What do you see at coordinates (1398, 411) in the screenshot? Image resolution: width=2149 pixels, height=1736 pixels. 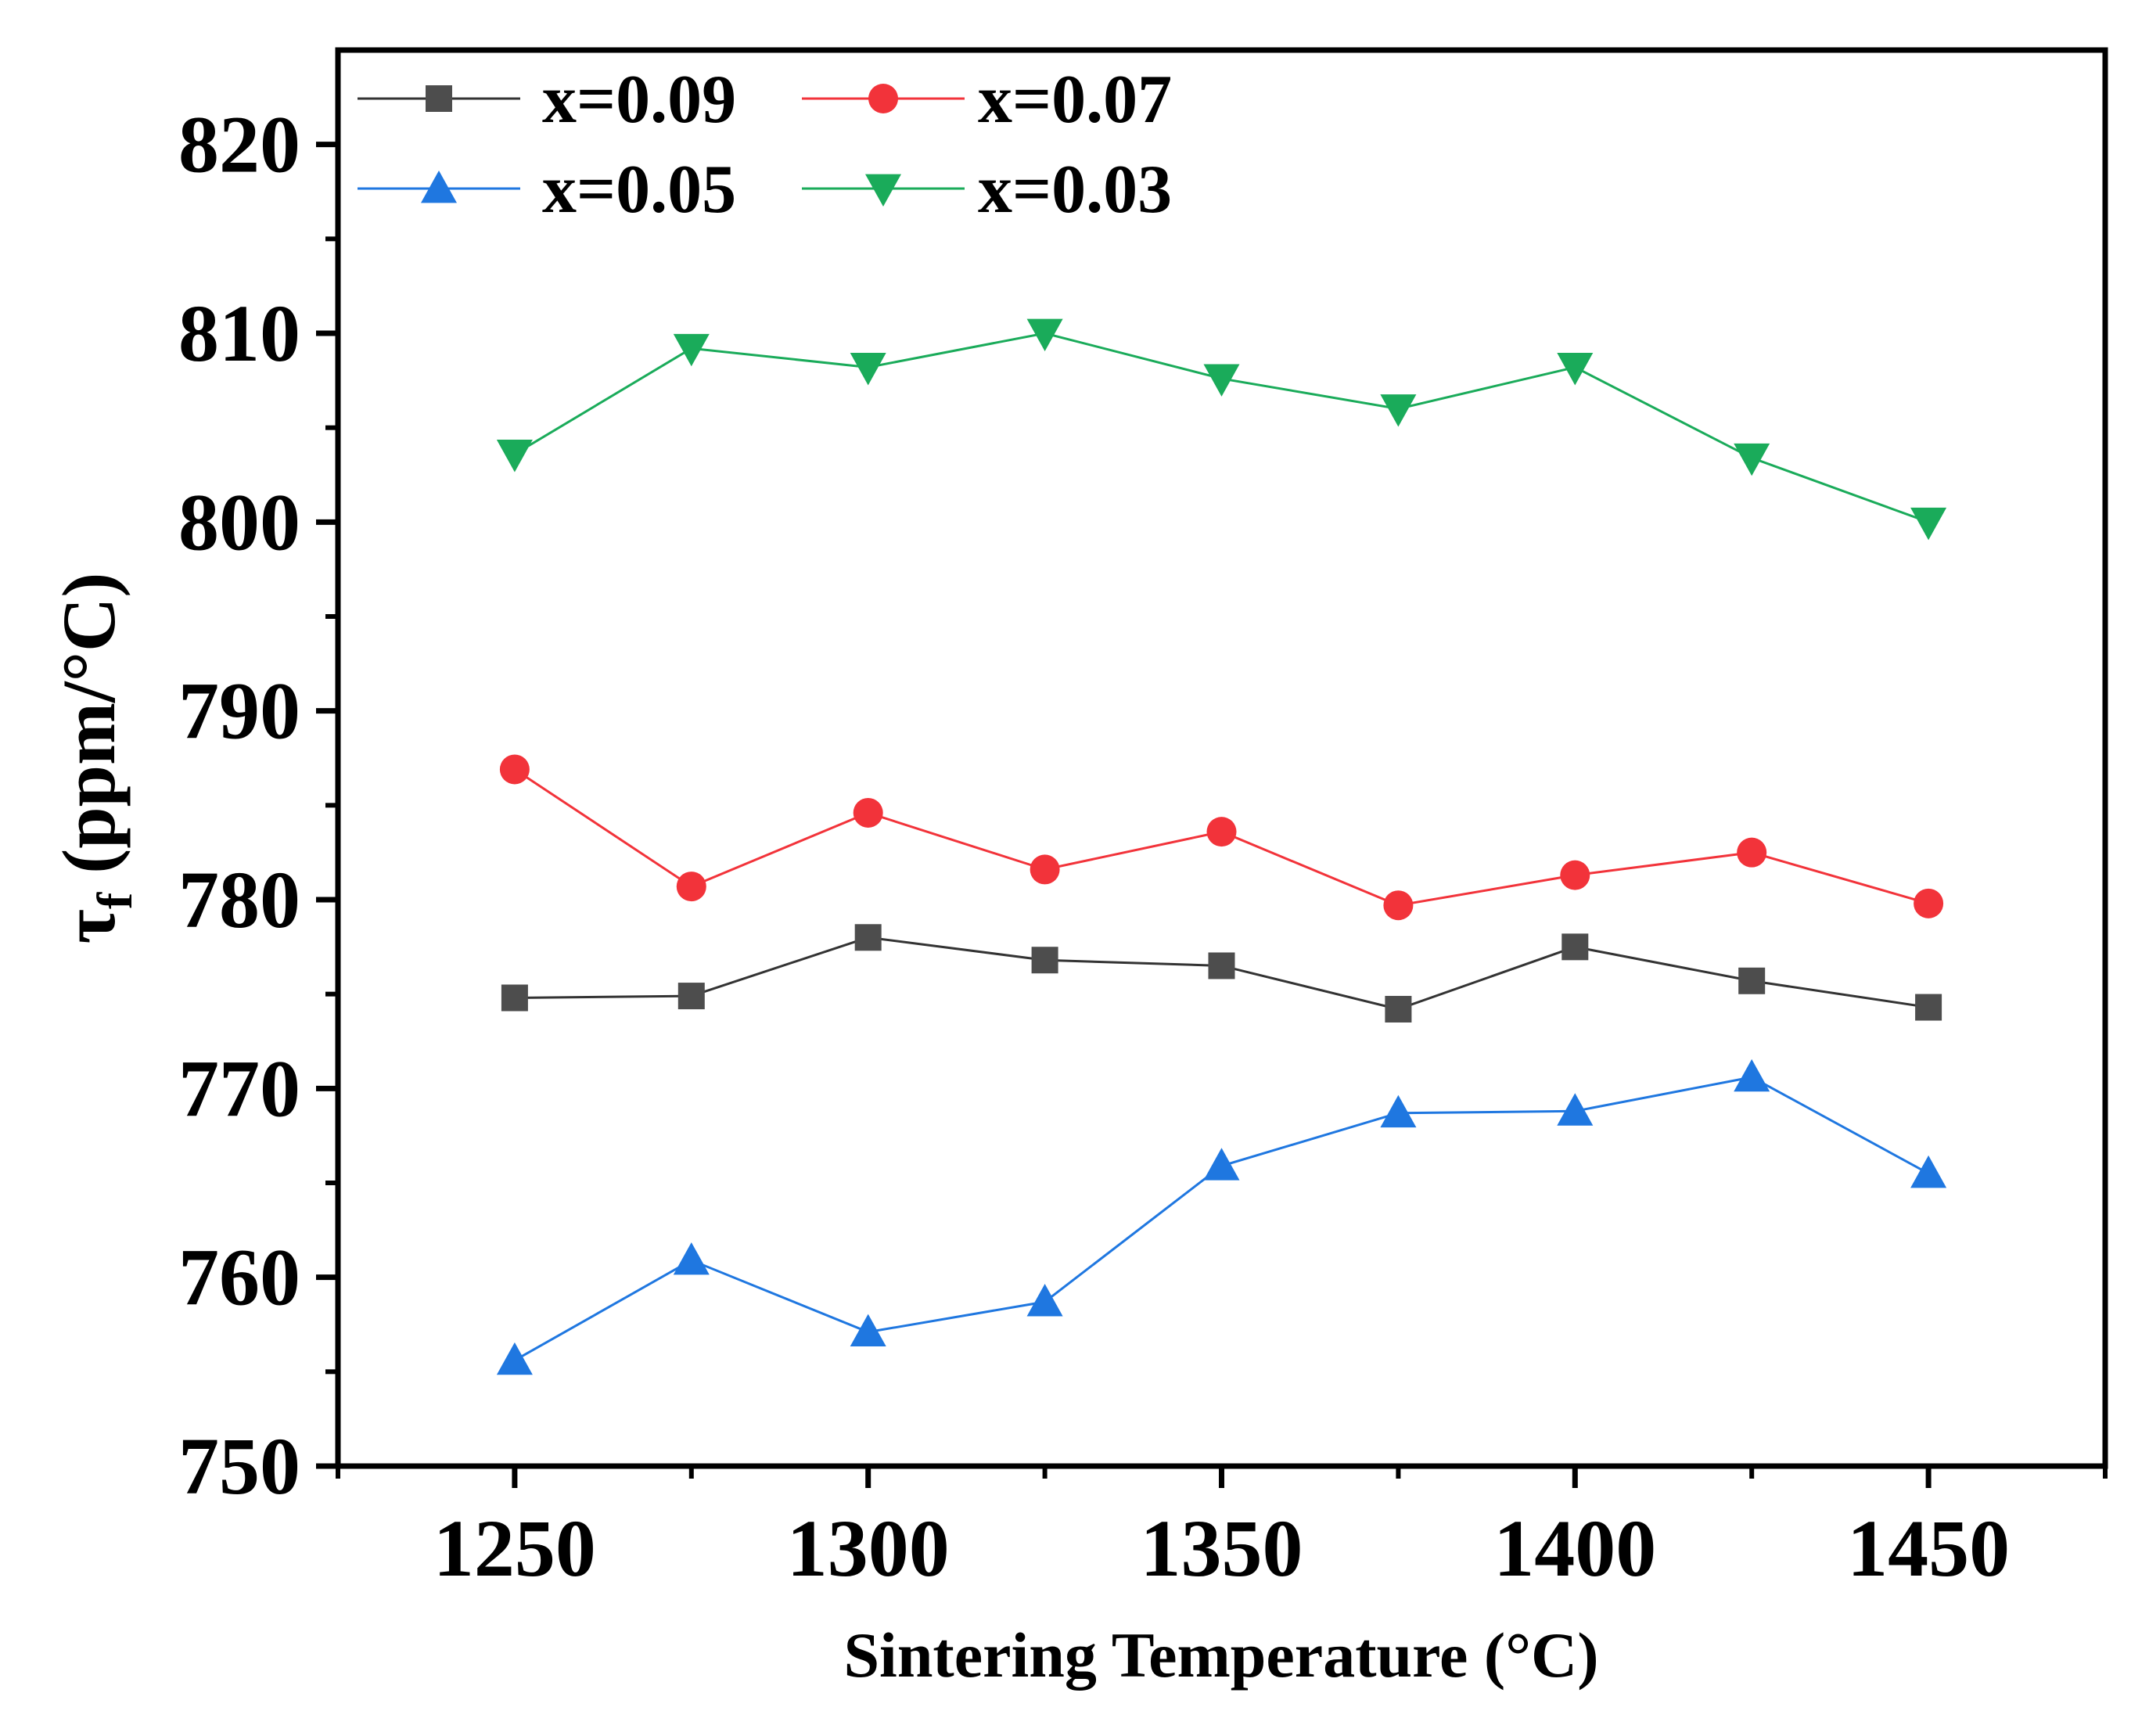 I see `data-point-x=0.03-1375` at bounding box center [1398, 411].